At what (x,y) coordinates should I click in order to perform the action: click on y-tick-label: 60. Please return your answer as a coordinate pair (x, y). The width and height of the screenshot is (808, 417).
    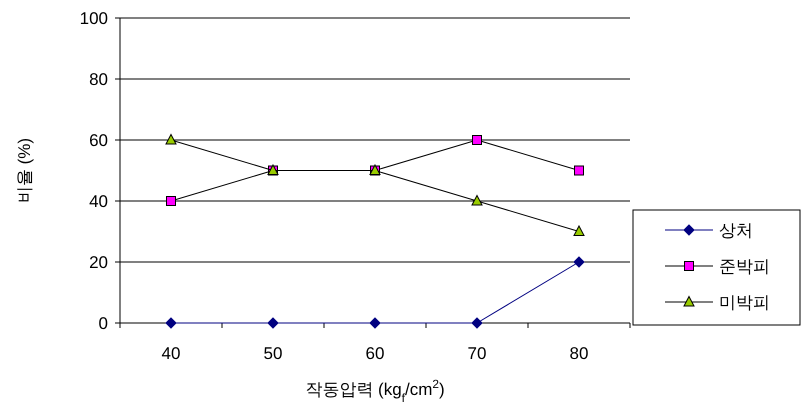
    Looking at the image, I should click on (98, 140).